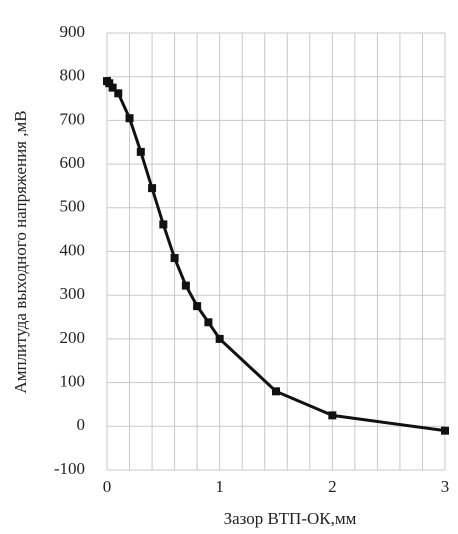  I want to click on x-tick-label: 2, so click(332, 486).